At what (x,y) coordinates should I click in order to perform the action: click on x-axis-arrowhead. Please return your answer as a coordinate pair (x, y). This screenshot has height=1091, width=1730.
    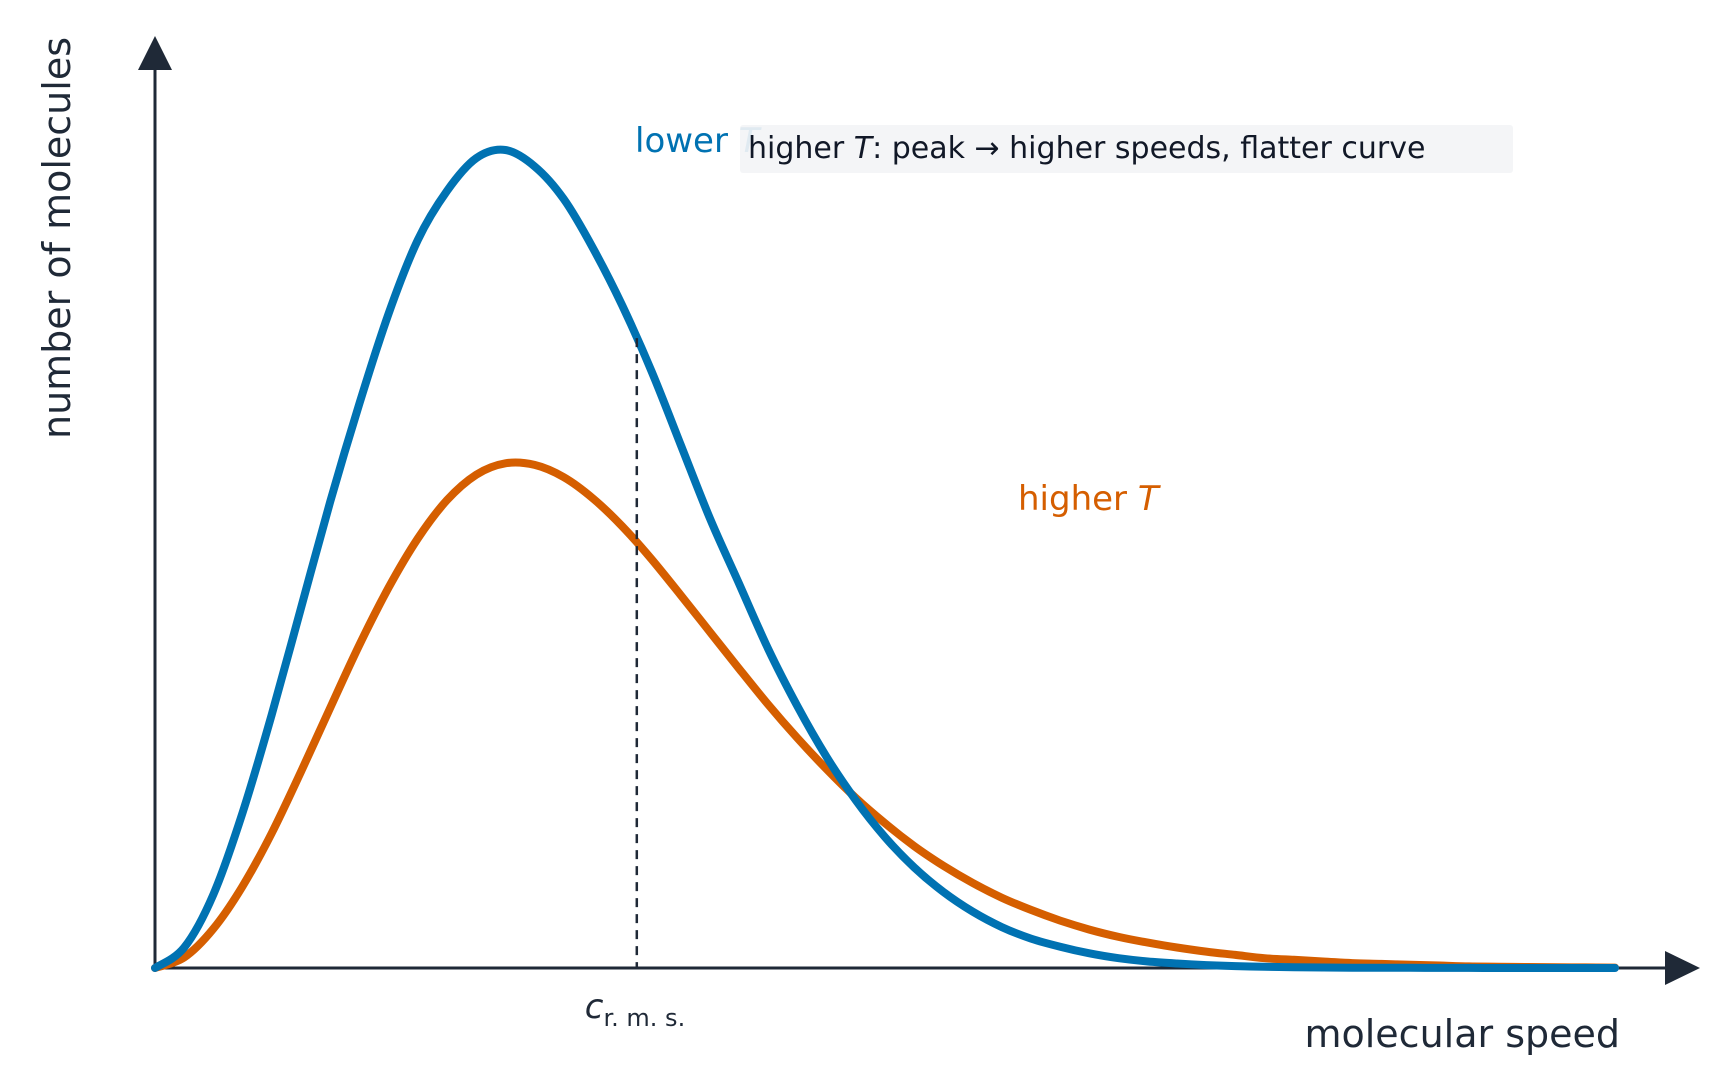
    Looking at the image, I should click on (1682, 968).